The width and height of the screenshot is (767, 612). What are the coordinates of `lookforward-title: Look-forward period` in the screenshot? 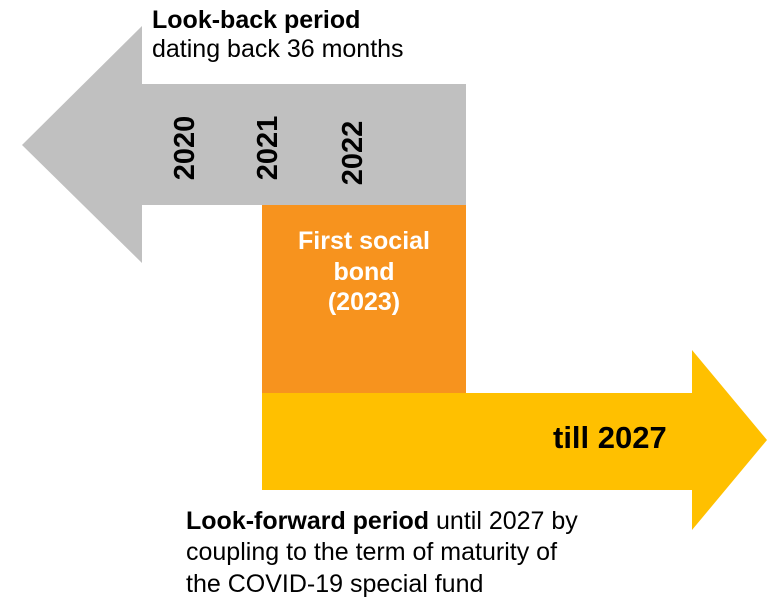 It's located at (308, 521).